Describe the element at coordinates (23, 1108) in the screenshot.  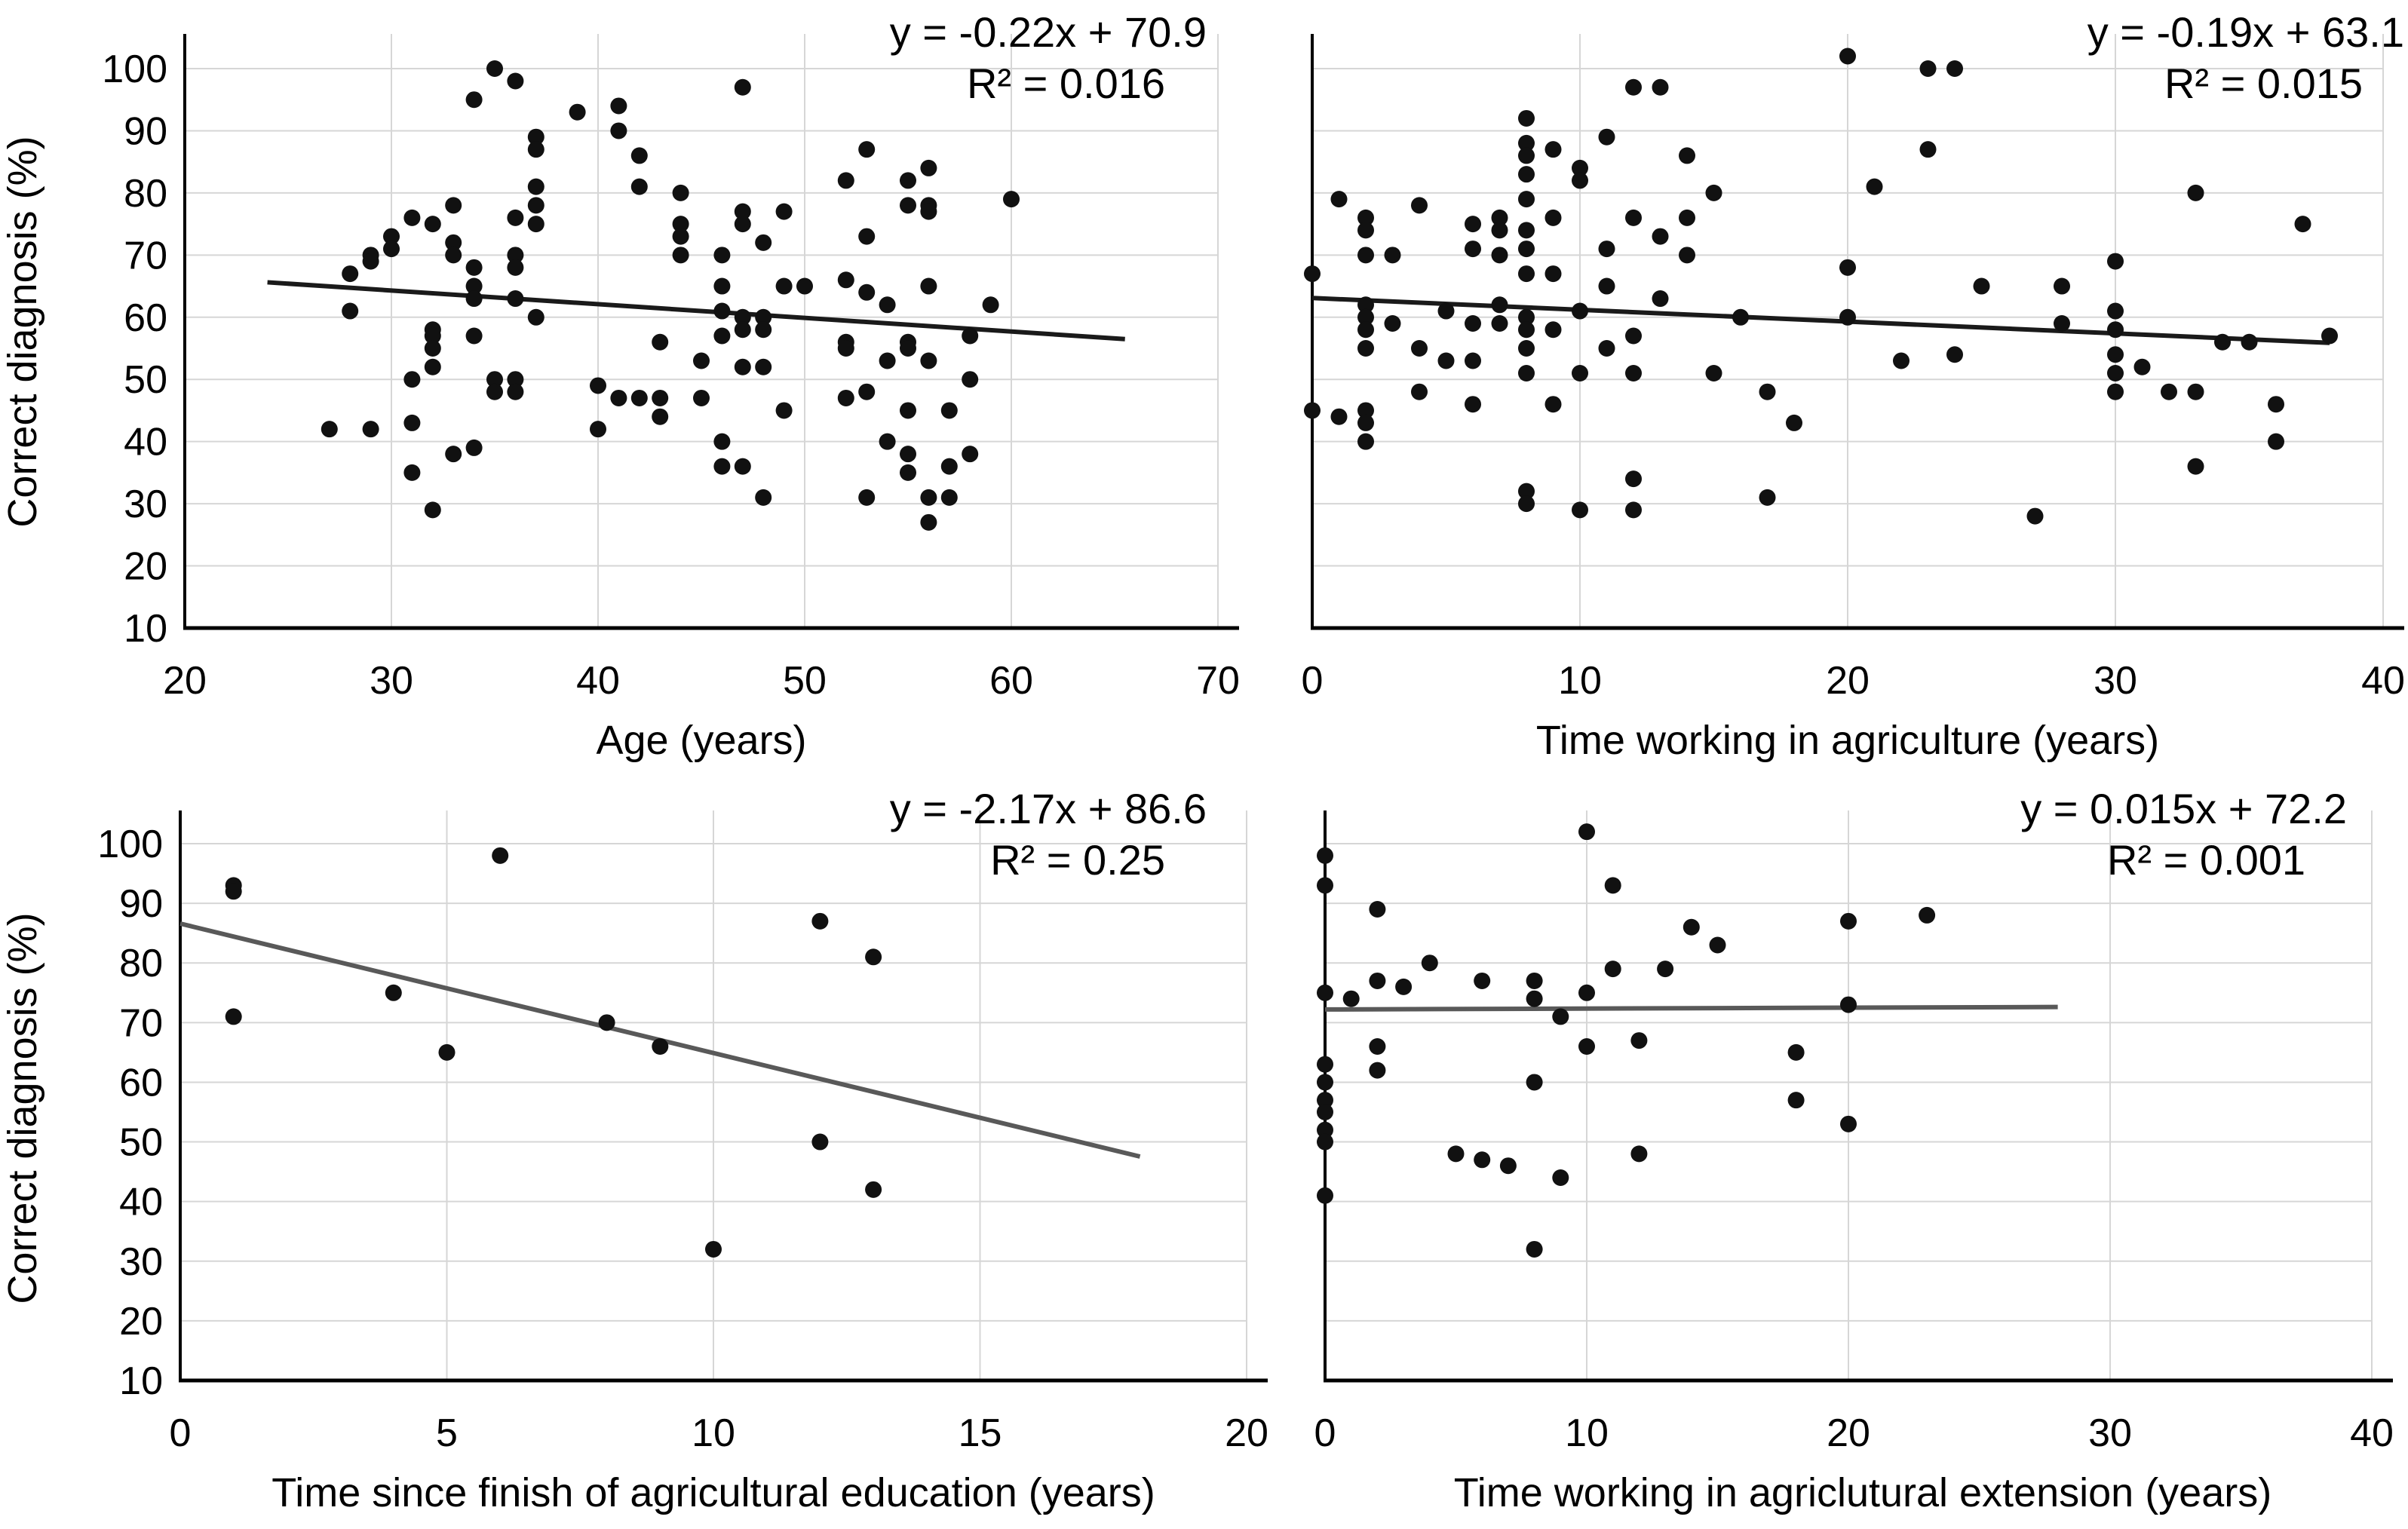
I see `y-axis-title: Correct diagnosis (%)` at that location.